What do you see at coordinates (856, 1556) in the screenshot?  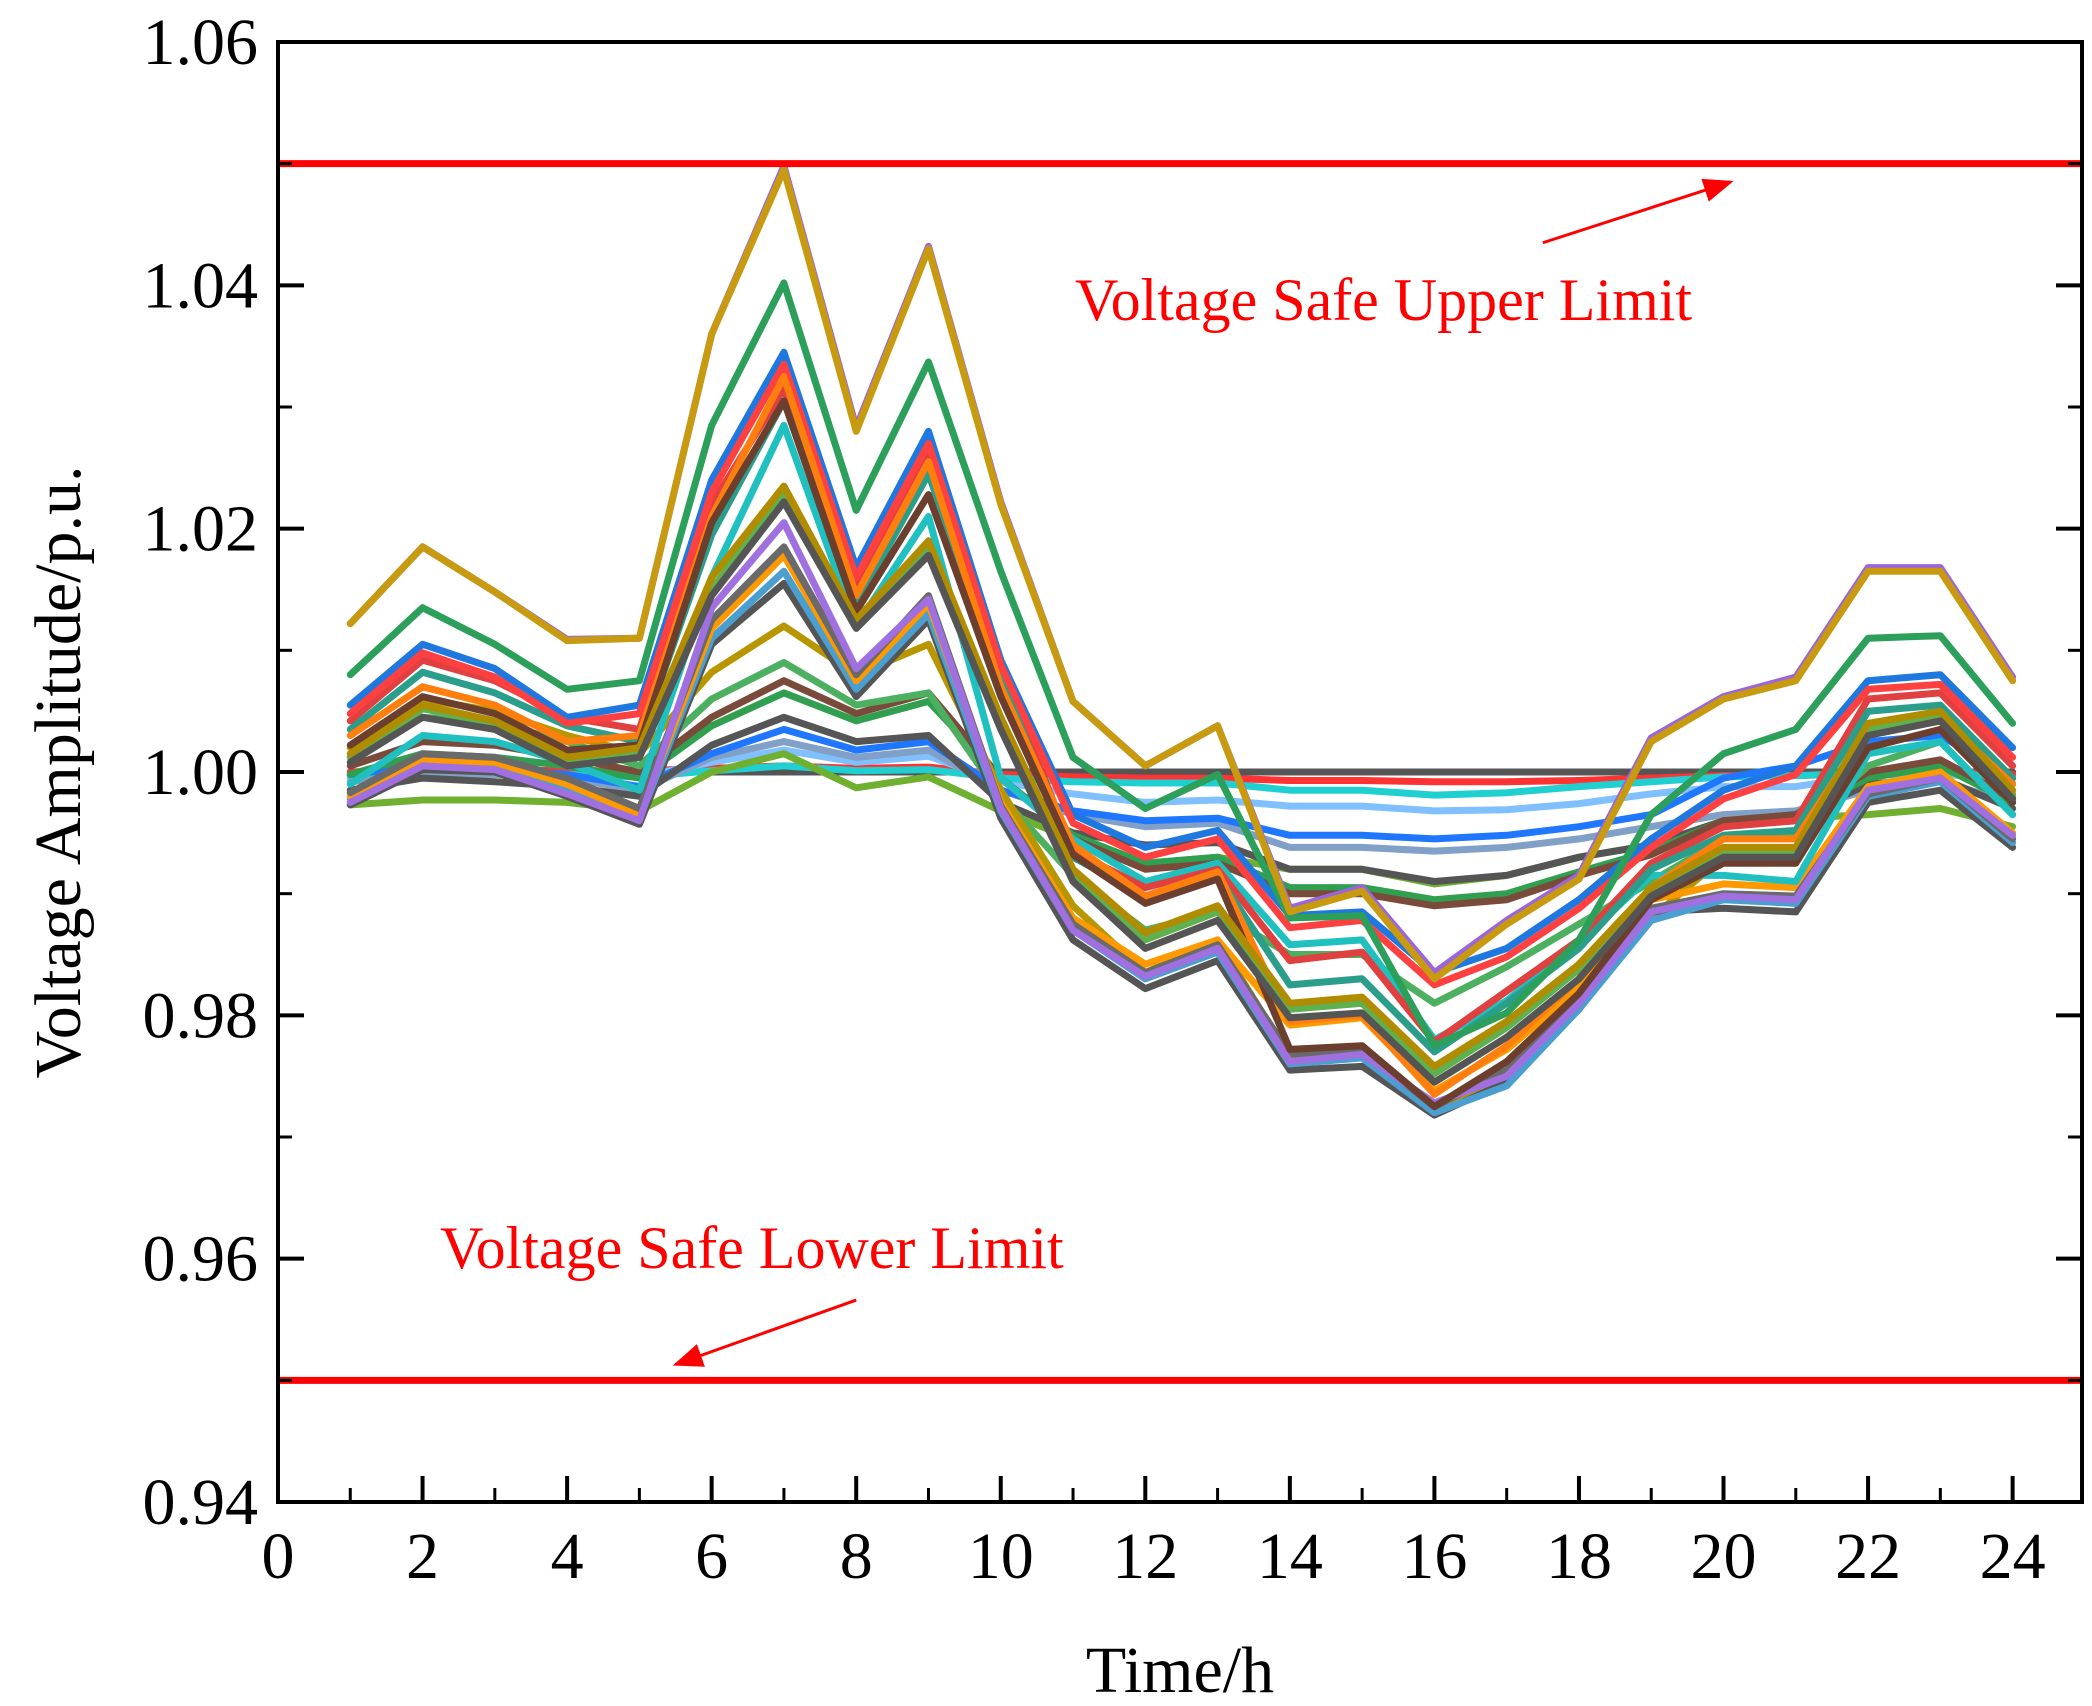 I see `x-tick-label: 8` at bounding box center [856, 1556].